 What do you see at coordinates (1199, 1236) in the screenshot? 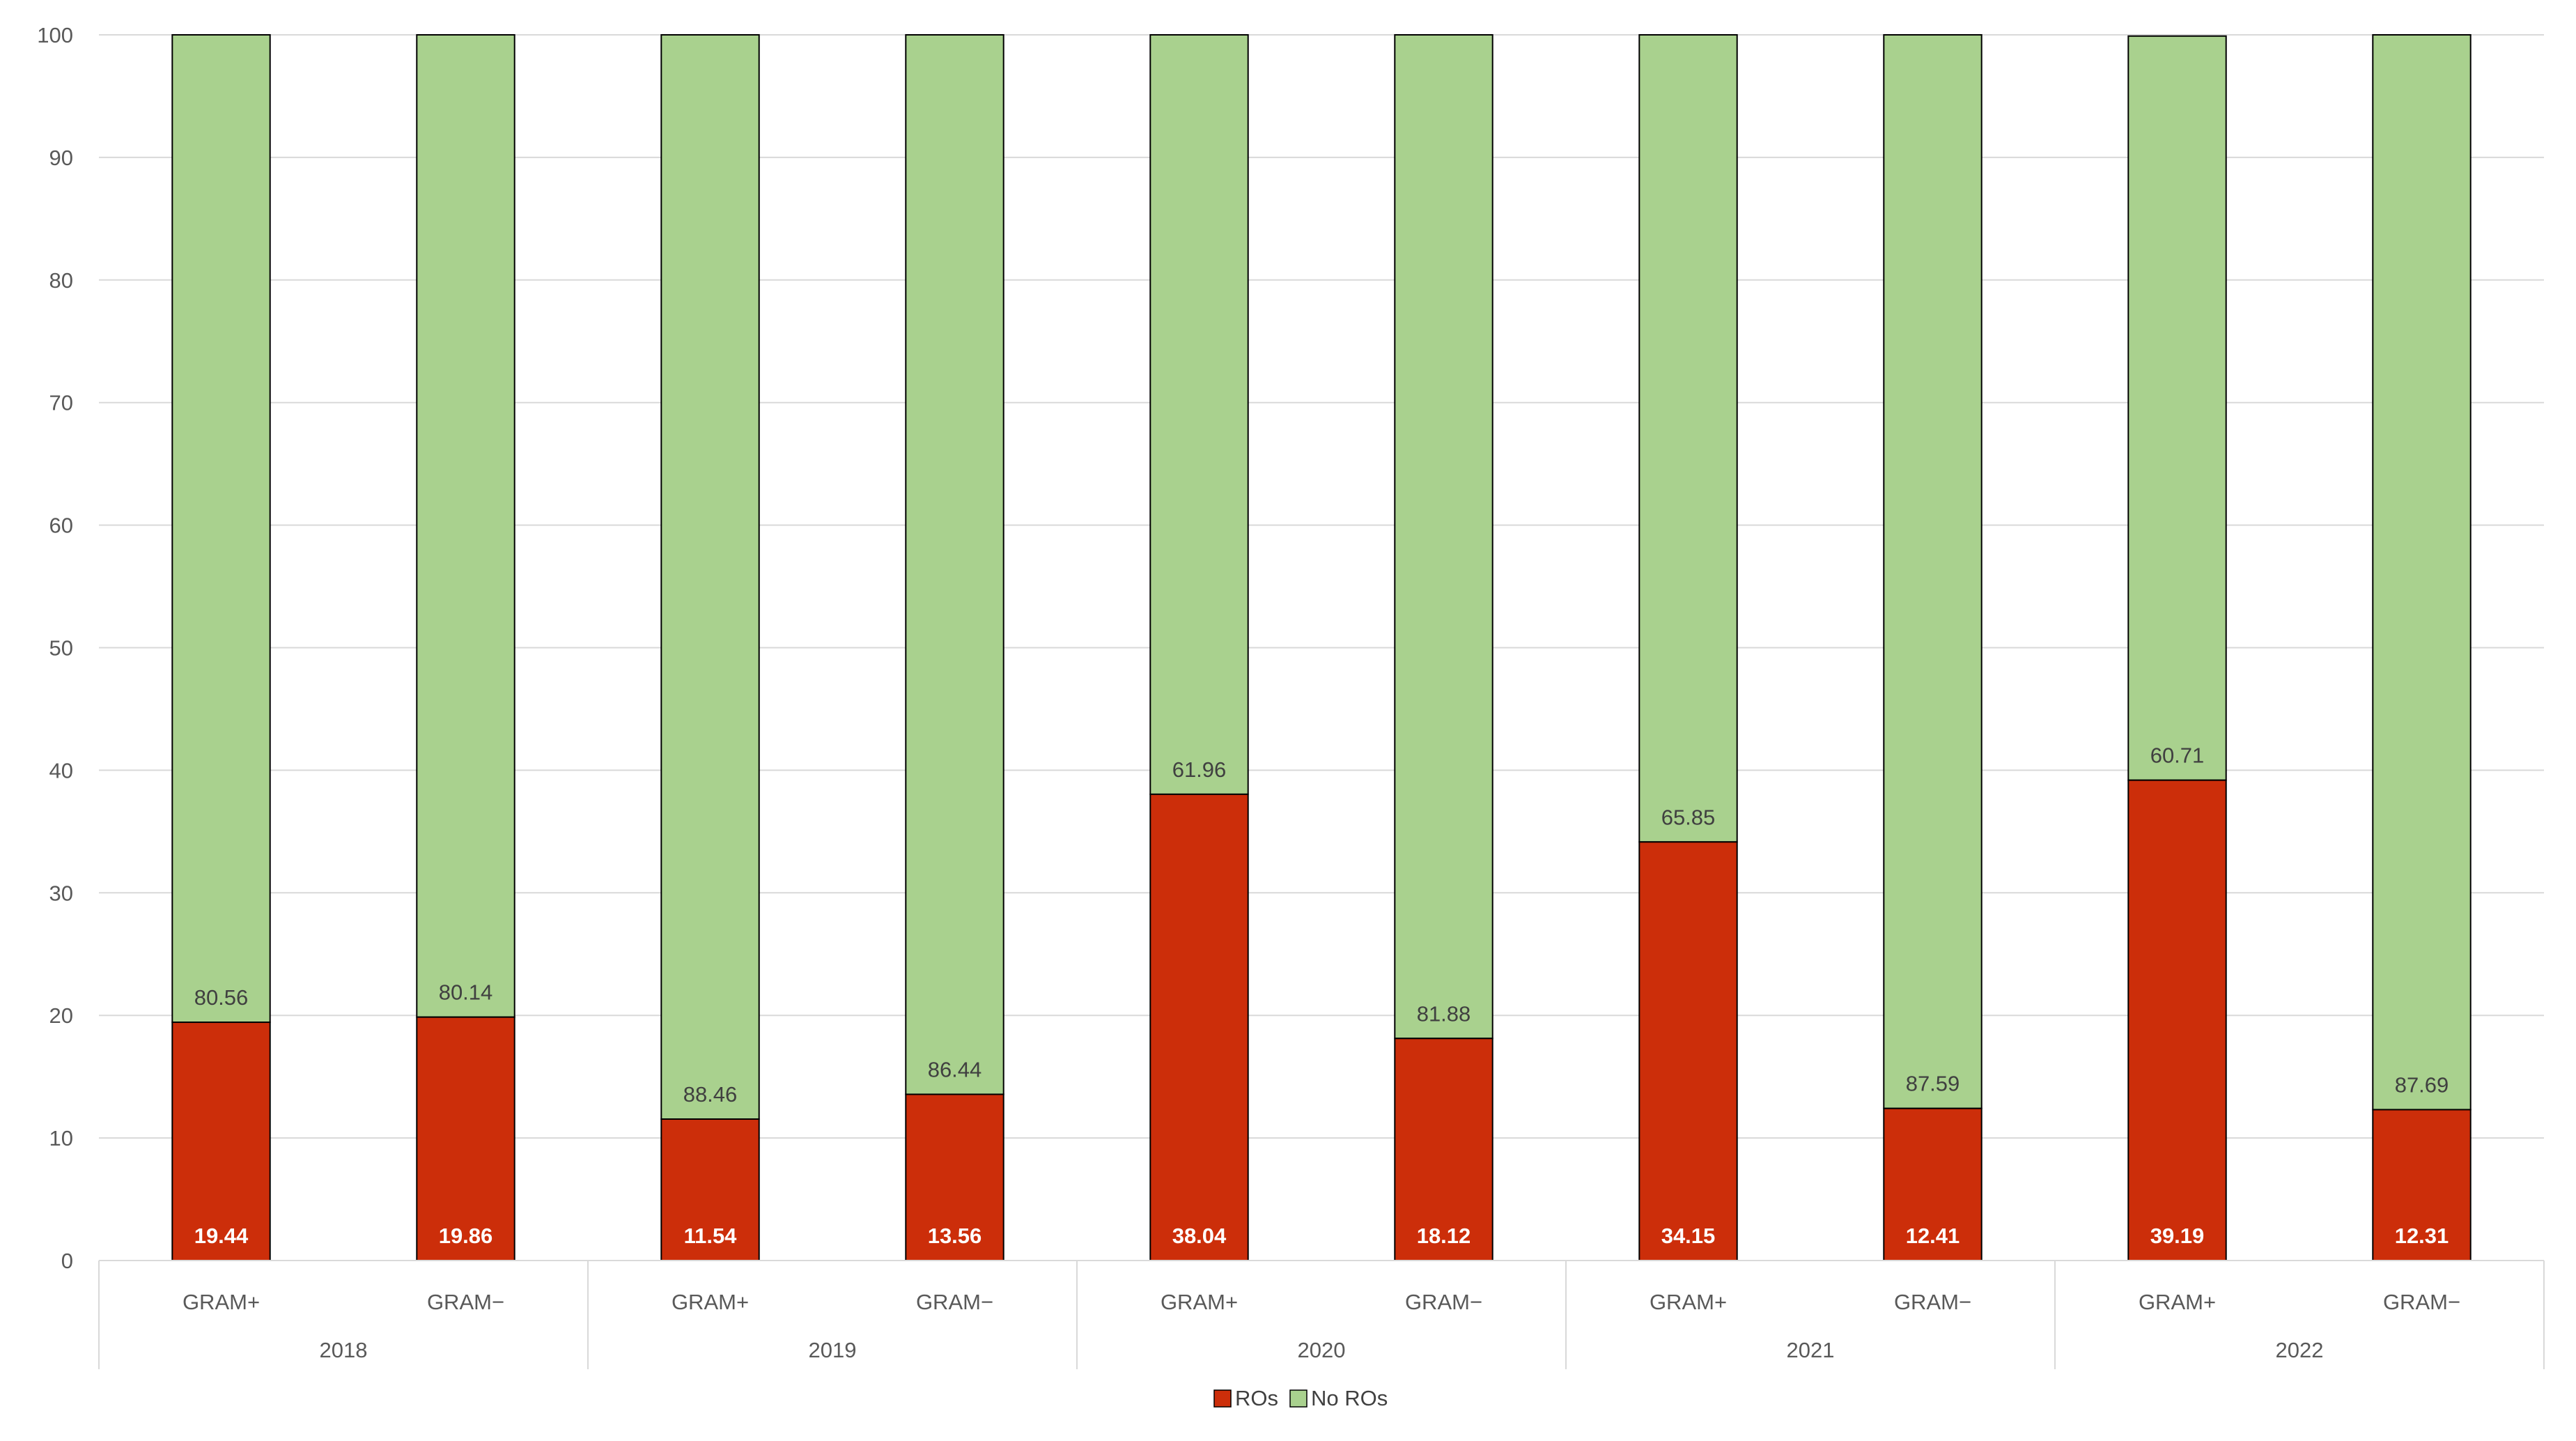
I see `data-label-ros: 38.04` at bounding box center [1199, 1236].